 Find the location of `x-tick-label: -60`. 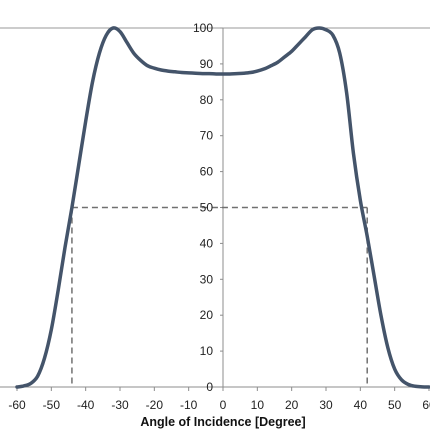

x-tick-label: -60 is located at coordinates (17, 405).